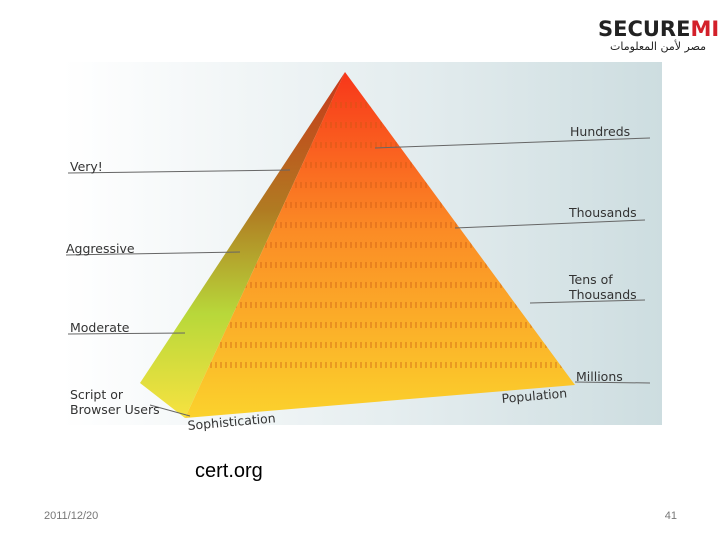 Image resolution: width=720 pixels, height=540 pixels. I want to click on footer-page: 41, so click(671, 516).